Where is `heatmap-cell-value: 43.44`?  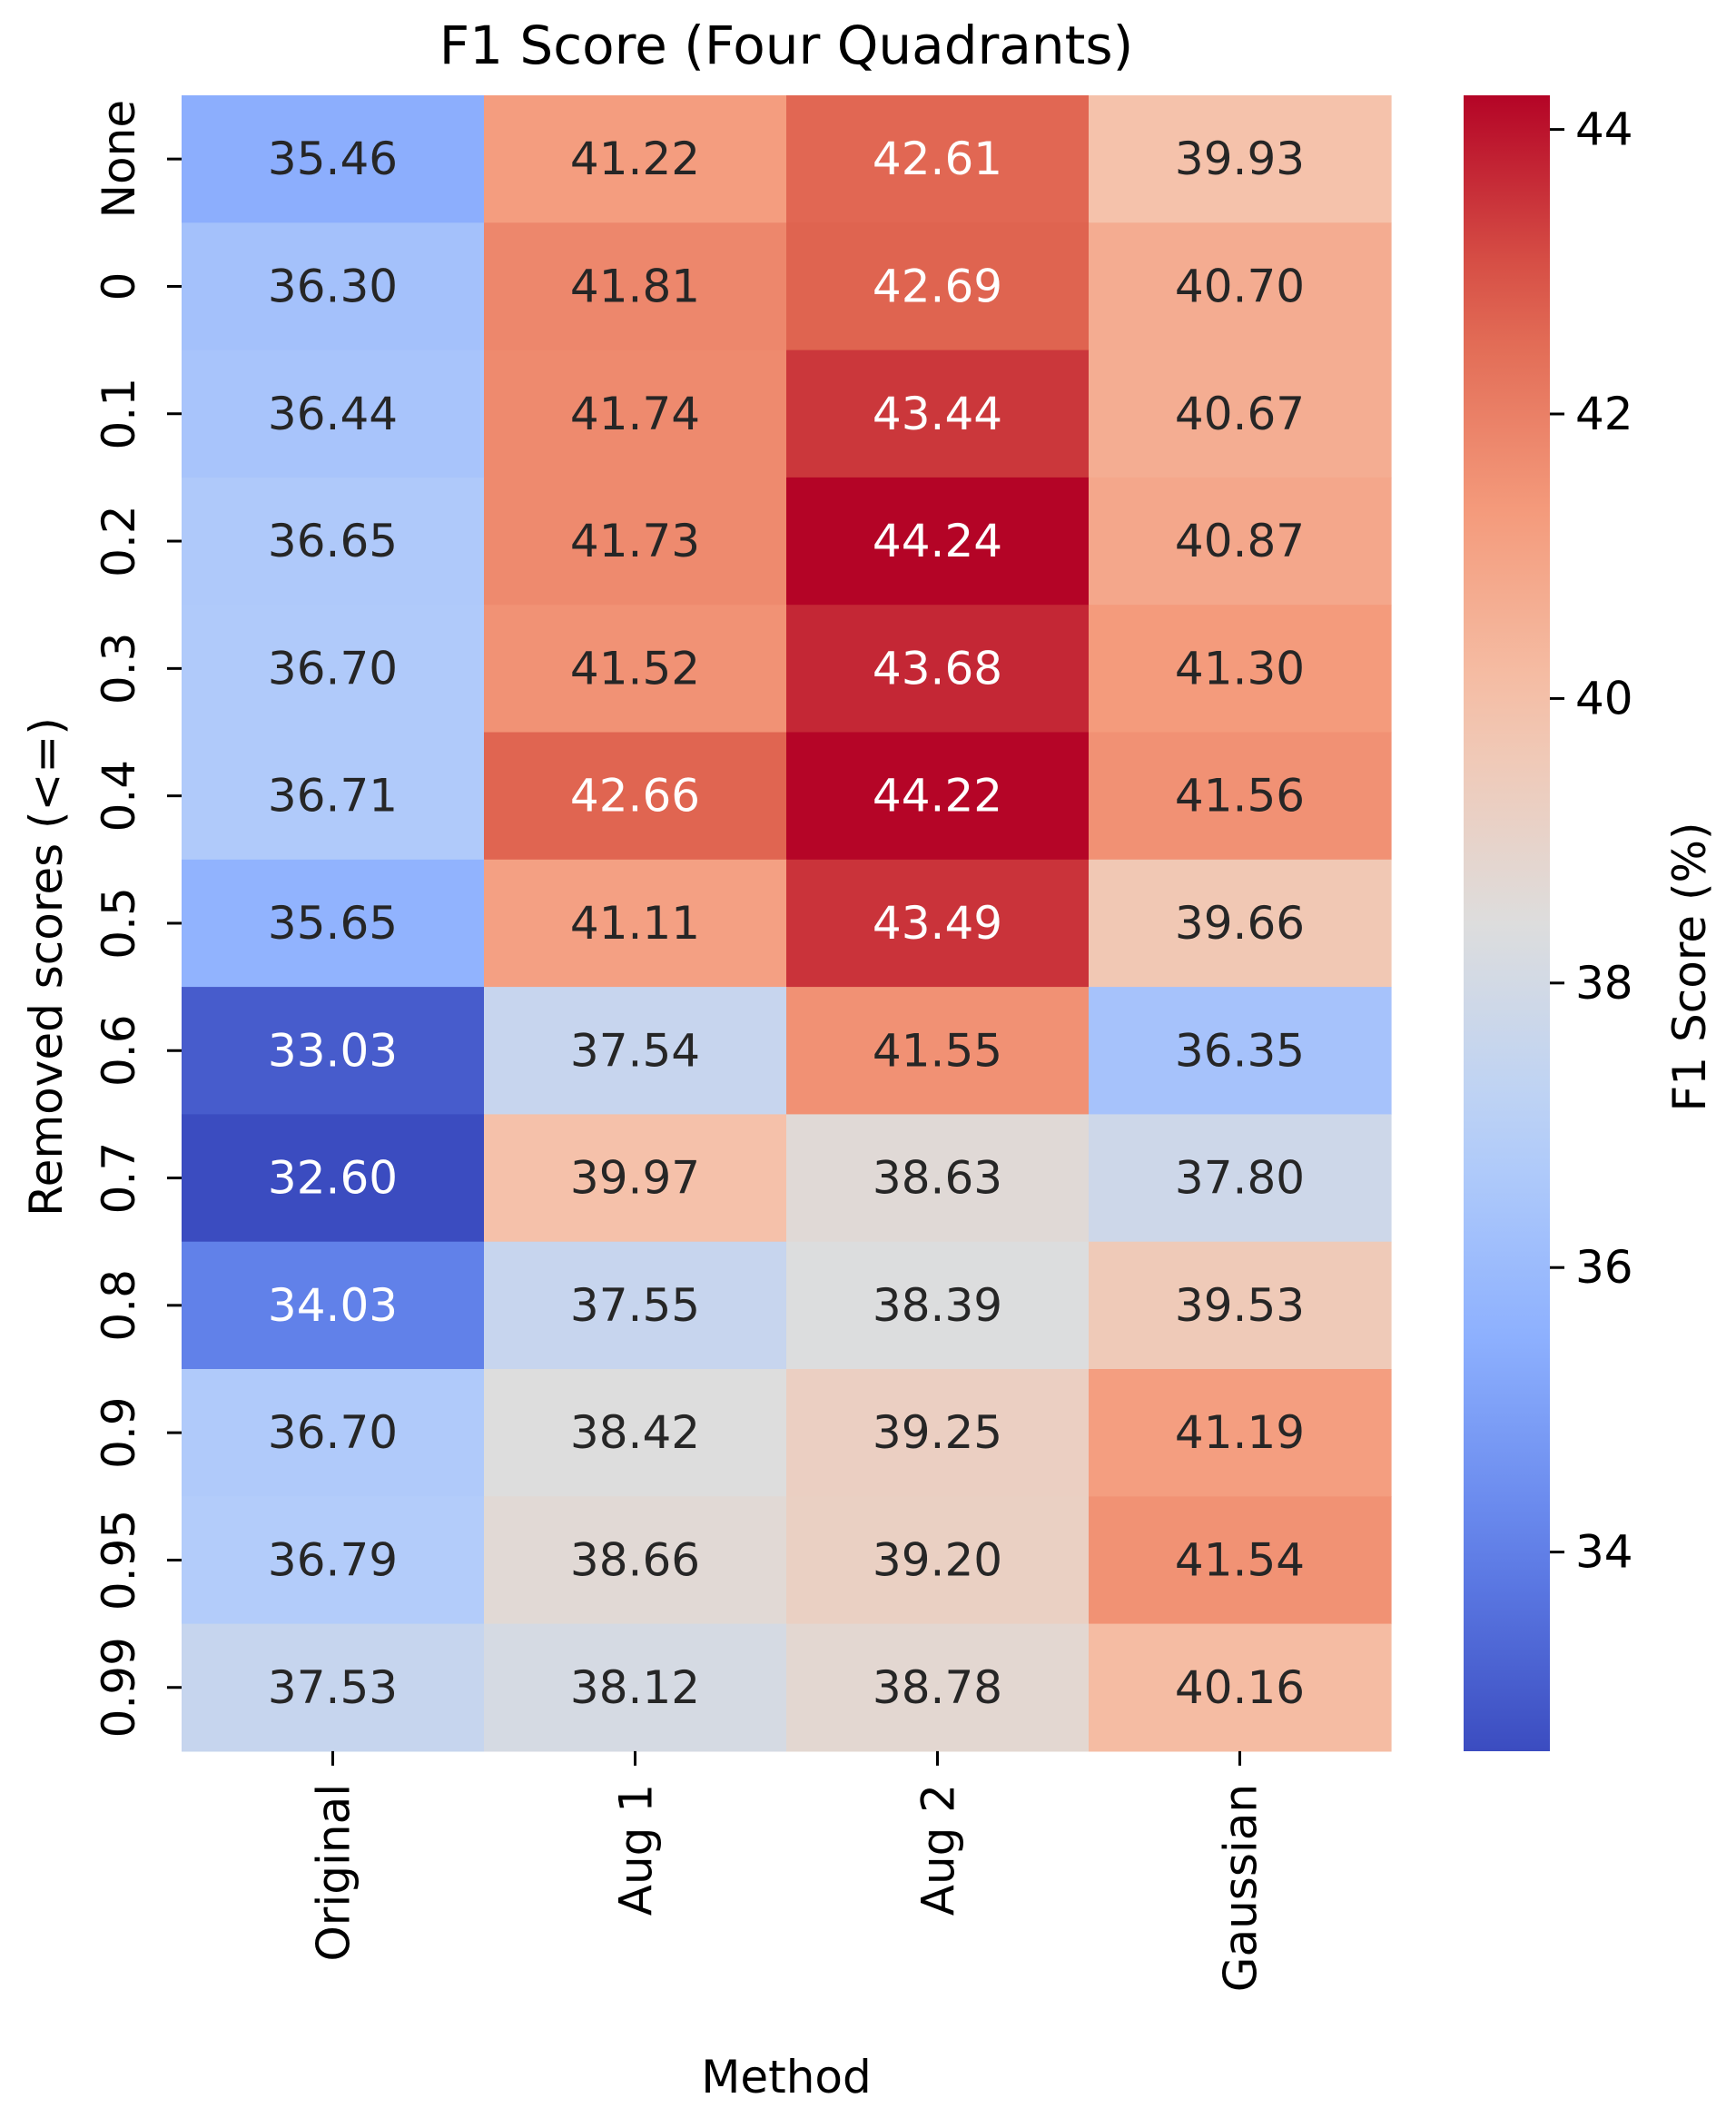 heatmap-cell-value: 43.44 is located at coordinates (937, 414).